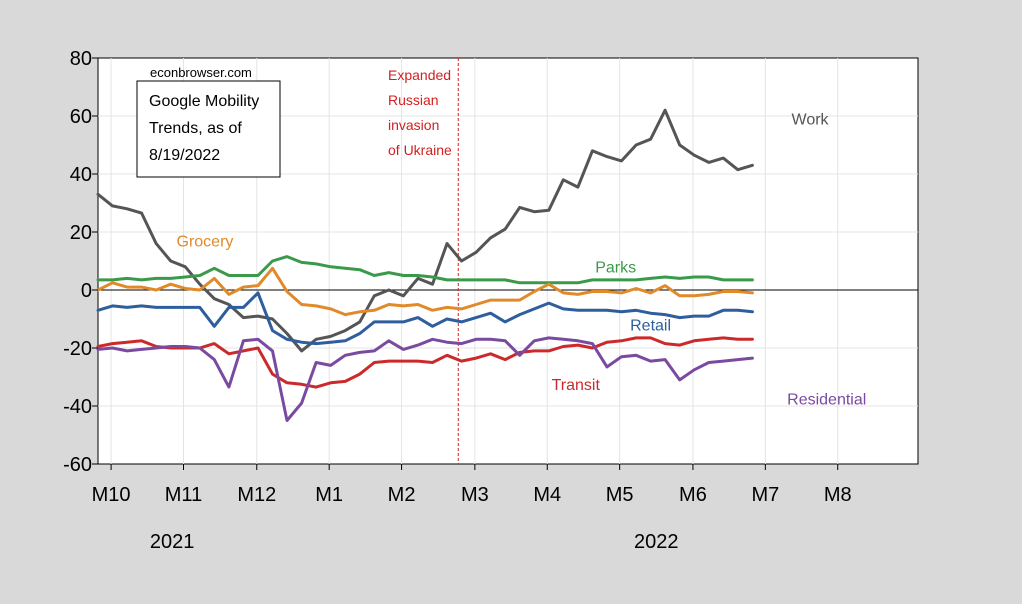 The width and height of the screenshot is (1022, 604). What do you see at coordinates (576, 385) in the screenshot?
I see `series-label-transit: Transit` at bounding box center [576, 385].